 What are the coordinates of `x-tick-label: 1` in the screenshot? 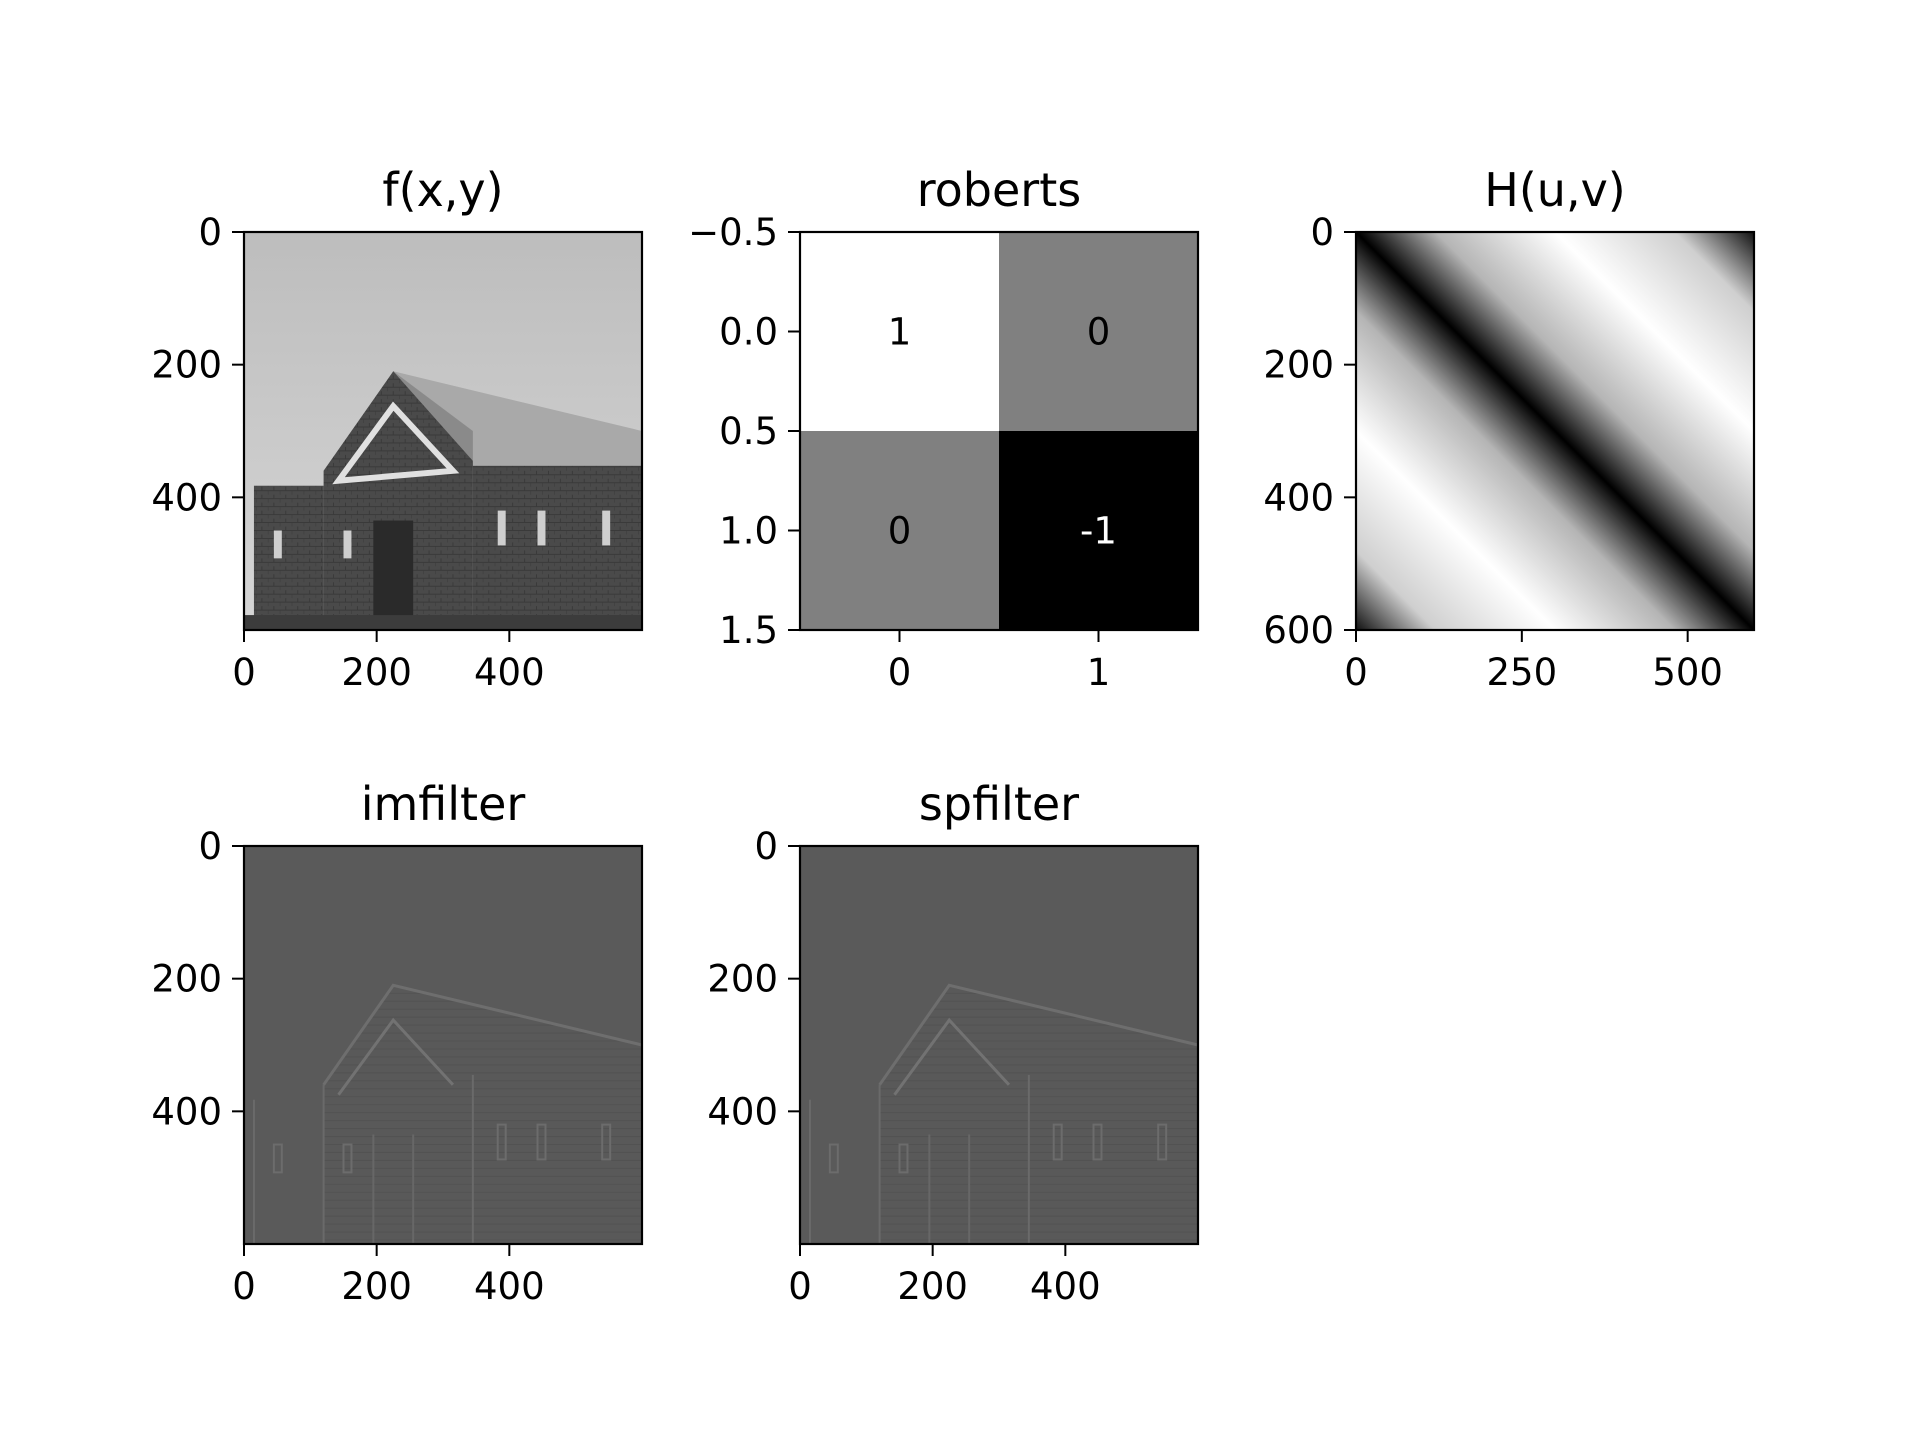 It's located at (1099, 672).